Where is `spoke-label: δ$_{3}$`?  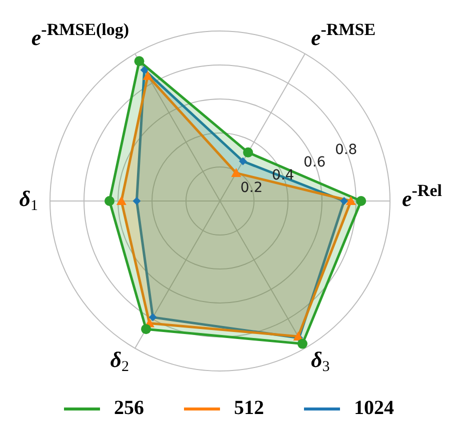
spoke-label: δ$_{3}$ is located at coordinates (320, 361).